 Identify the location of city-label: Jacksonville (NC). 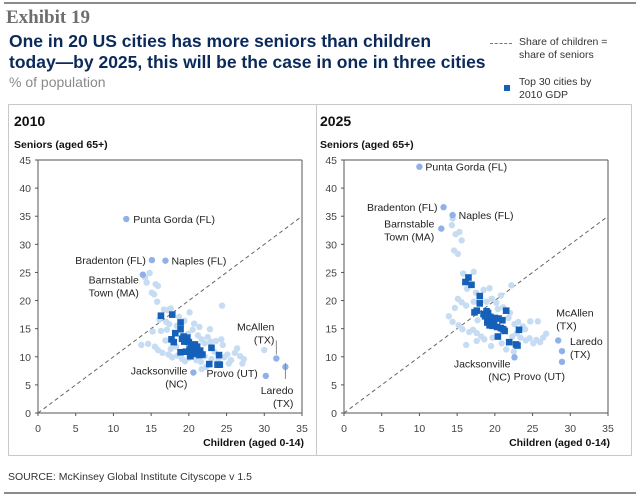
(159, 378).